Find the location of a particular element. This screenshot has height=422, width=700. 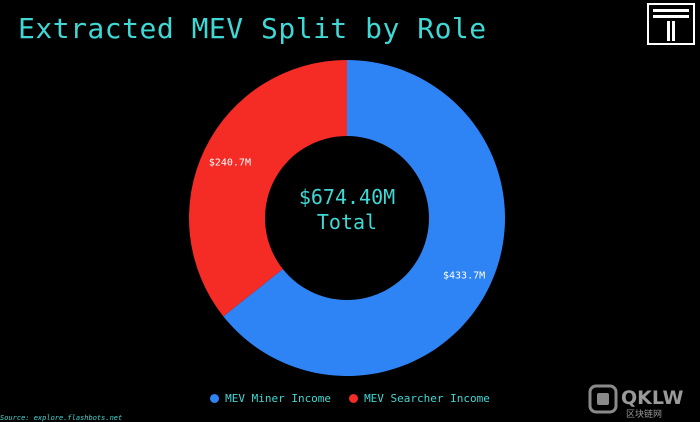

legend-item-mev-searcher-income: MEV Searcher Income is located at coordinates (419, 398).